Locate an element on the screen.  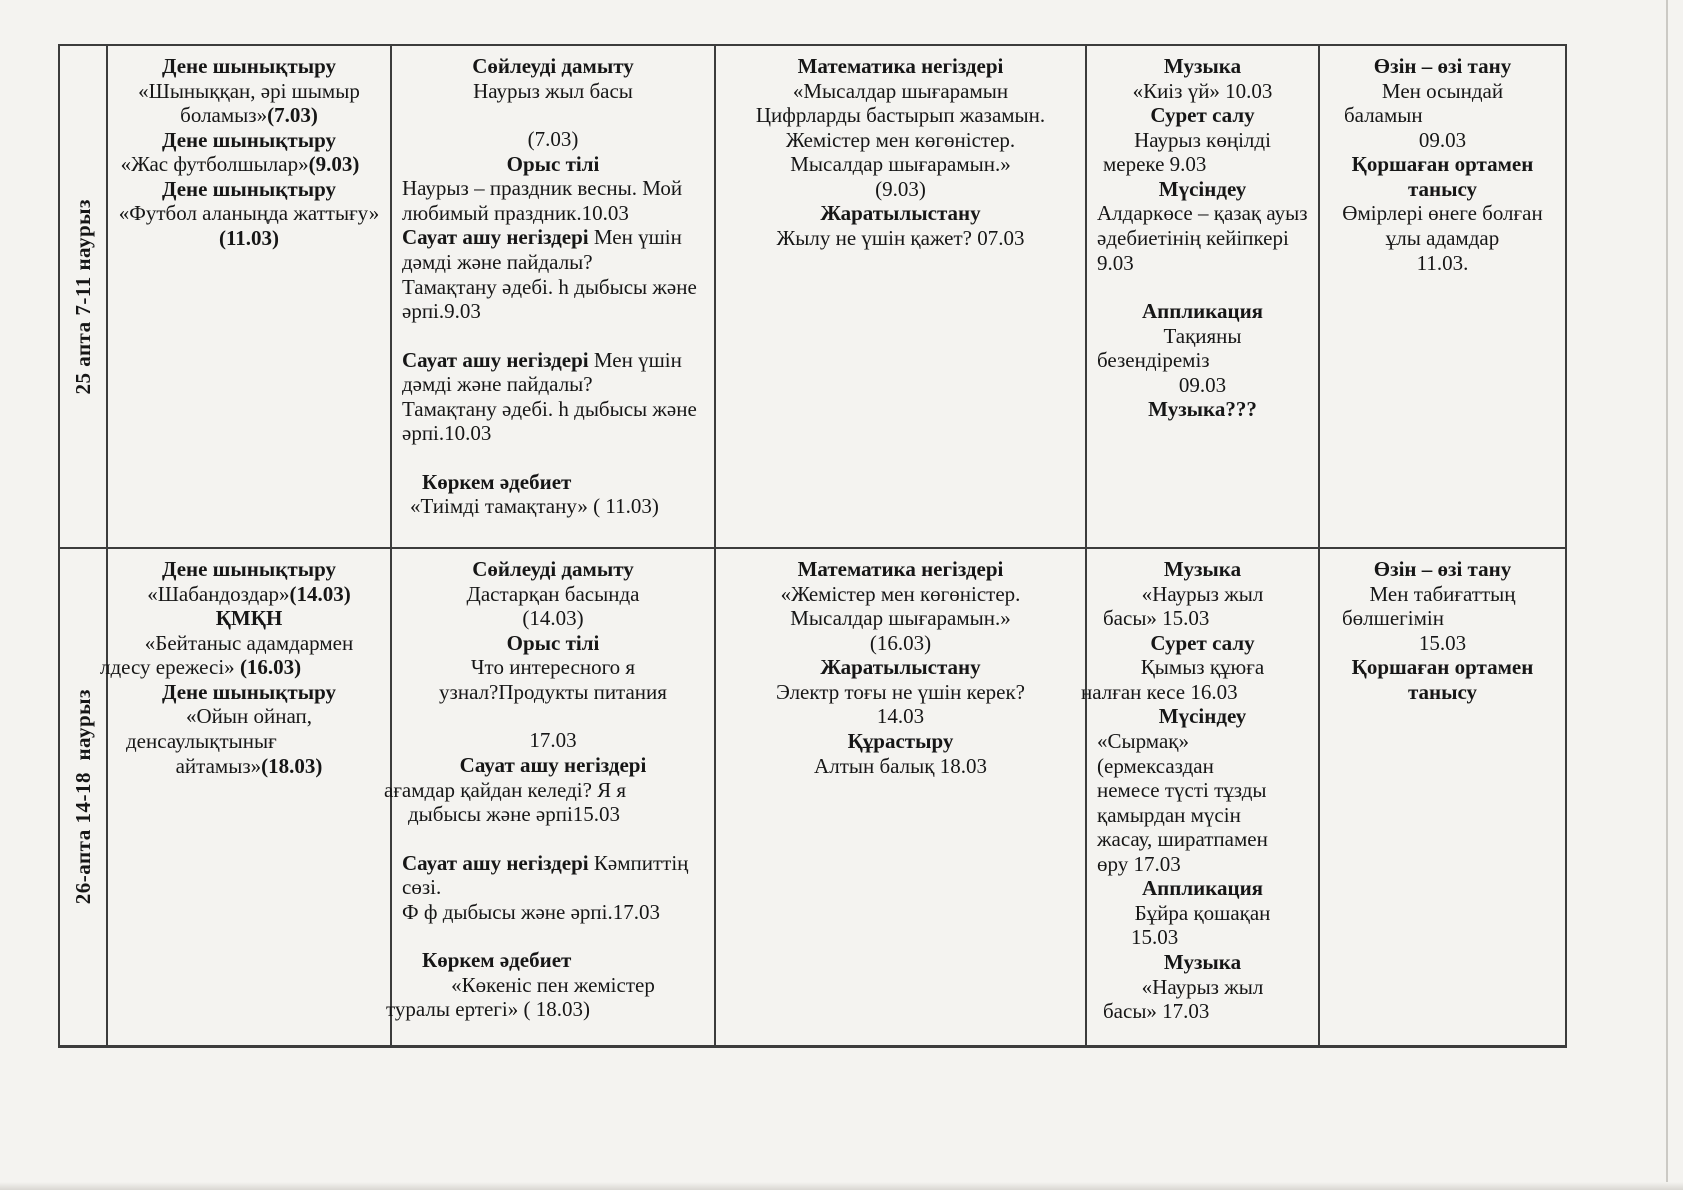
cell-paragraph: Музыка??? is located at coordinates (1202, 409).